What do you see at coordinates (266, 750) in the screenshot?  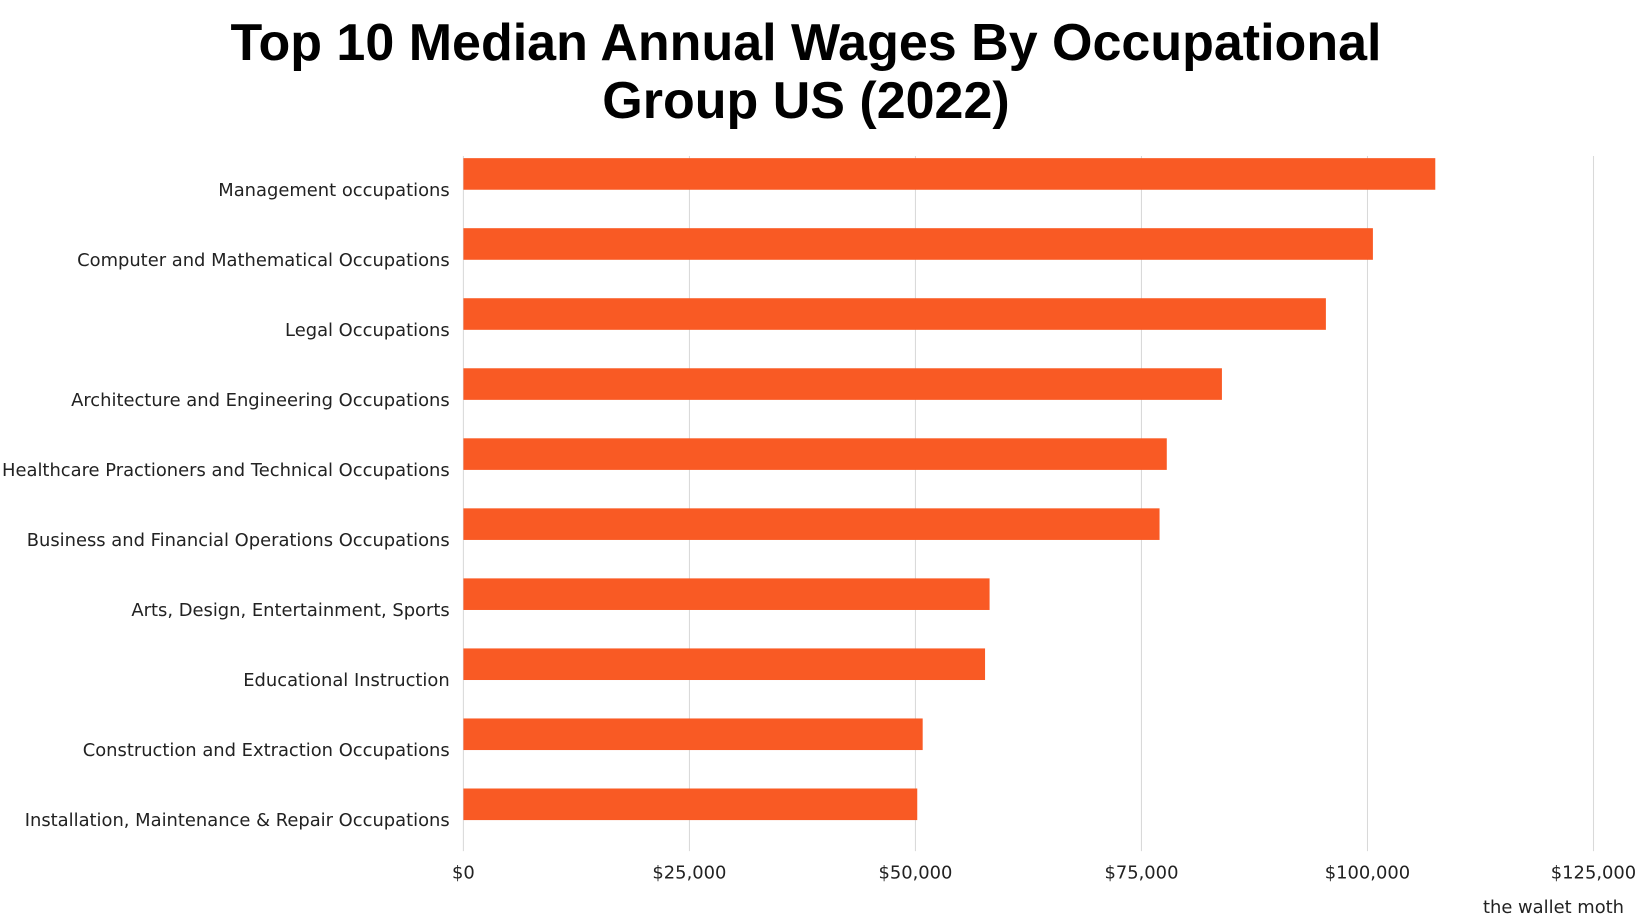 I see `y-tick-label: Construction and Extraction Occupations` at bounding box center [266, 750].